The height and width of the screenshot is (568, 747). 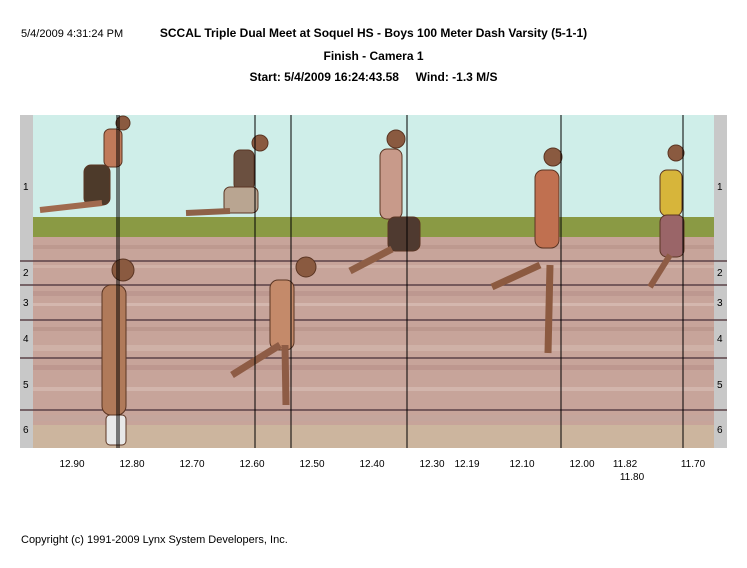 I want to click on camera-label: Finish - Camera 1, so click(x=373, y=56).